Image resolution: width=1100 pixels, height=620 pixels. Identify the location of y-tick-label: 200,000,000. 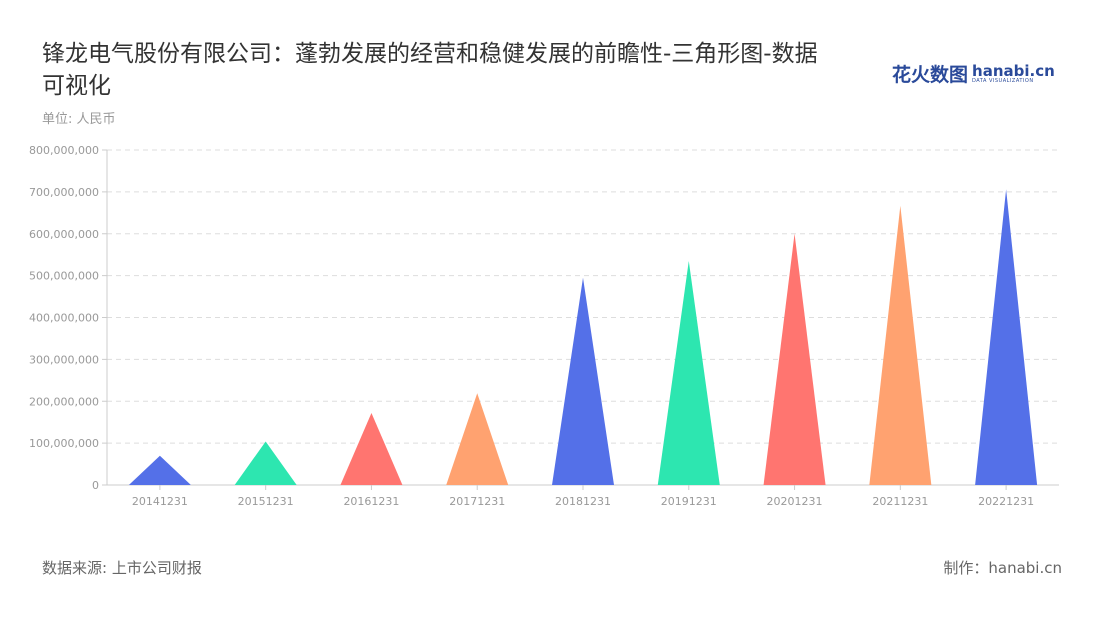
(64, 401).